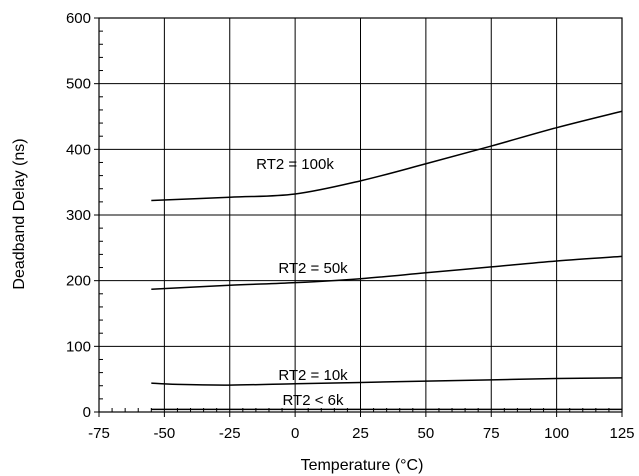 This screenshot has height=476, width=639. I want to click on series-label: RT2 = 50k, so click(313, 268).